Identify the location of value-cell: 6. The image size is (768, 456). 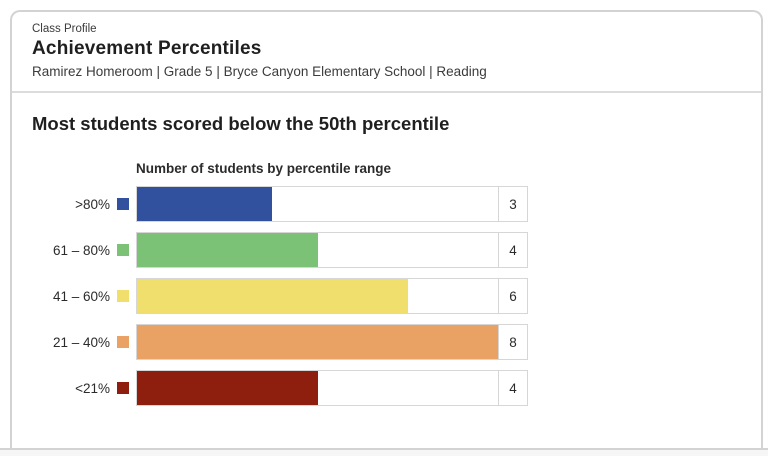
(512, 296).